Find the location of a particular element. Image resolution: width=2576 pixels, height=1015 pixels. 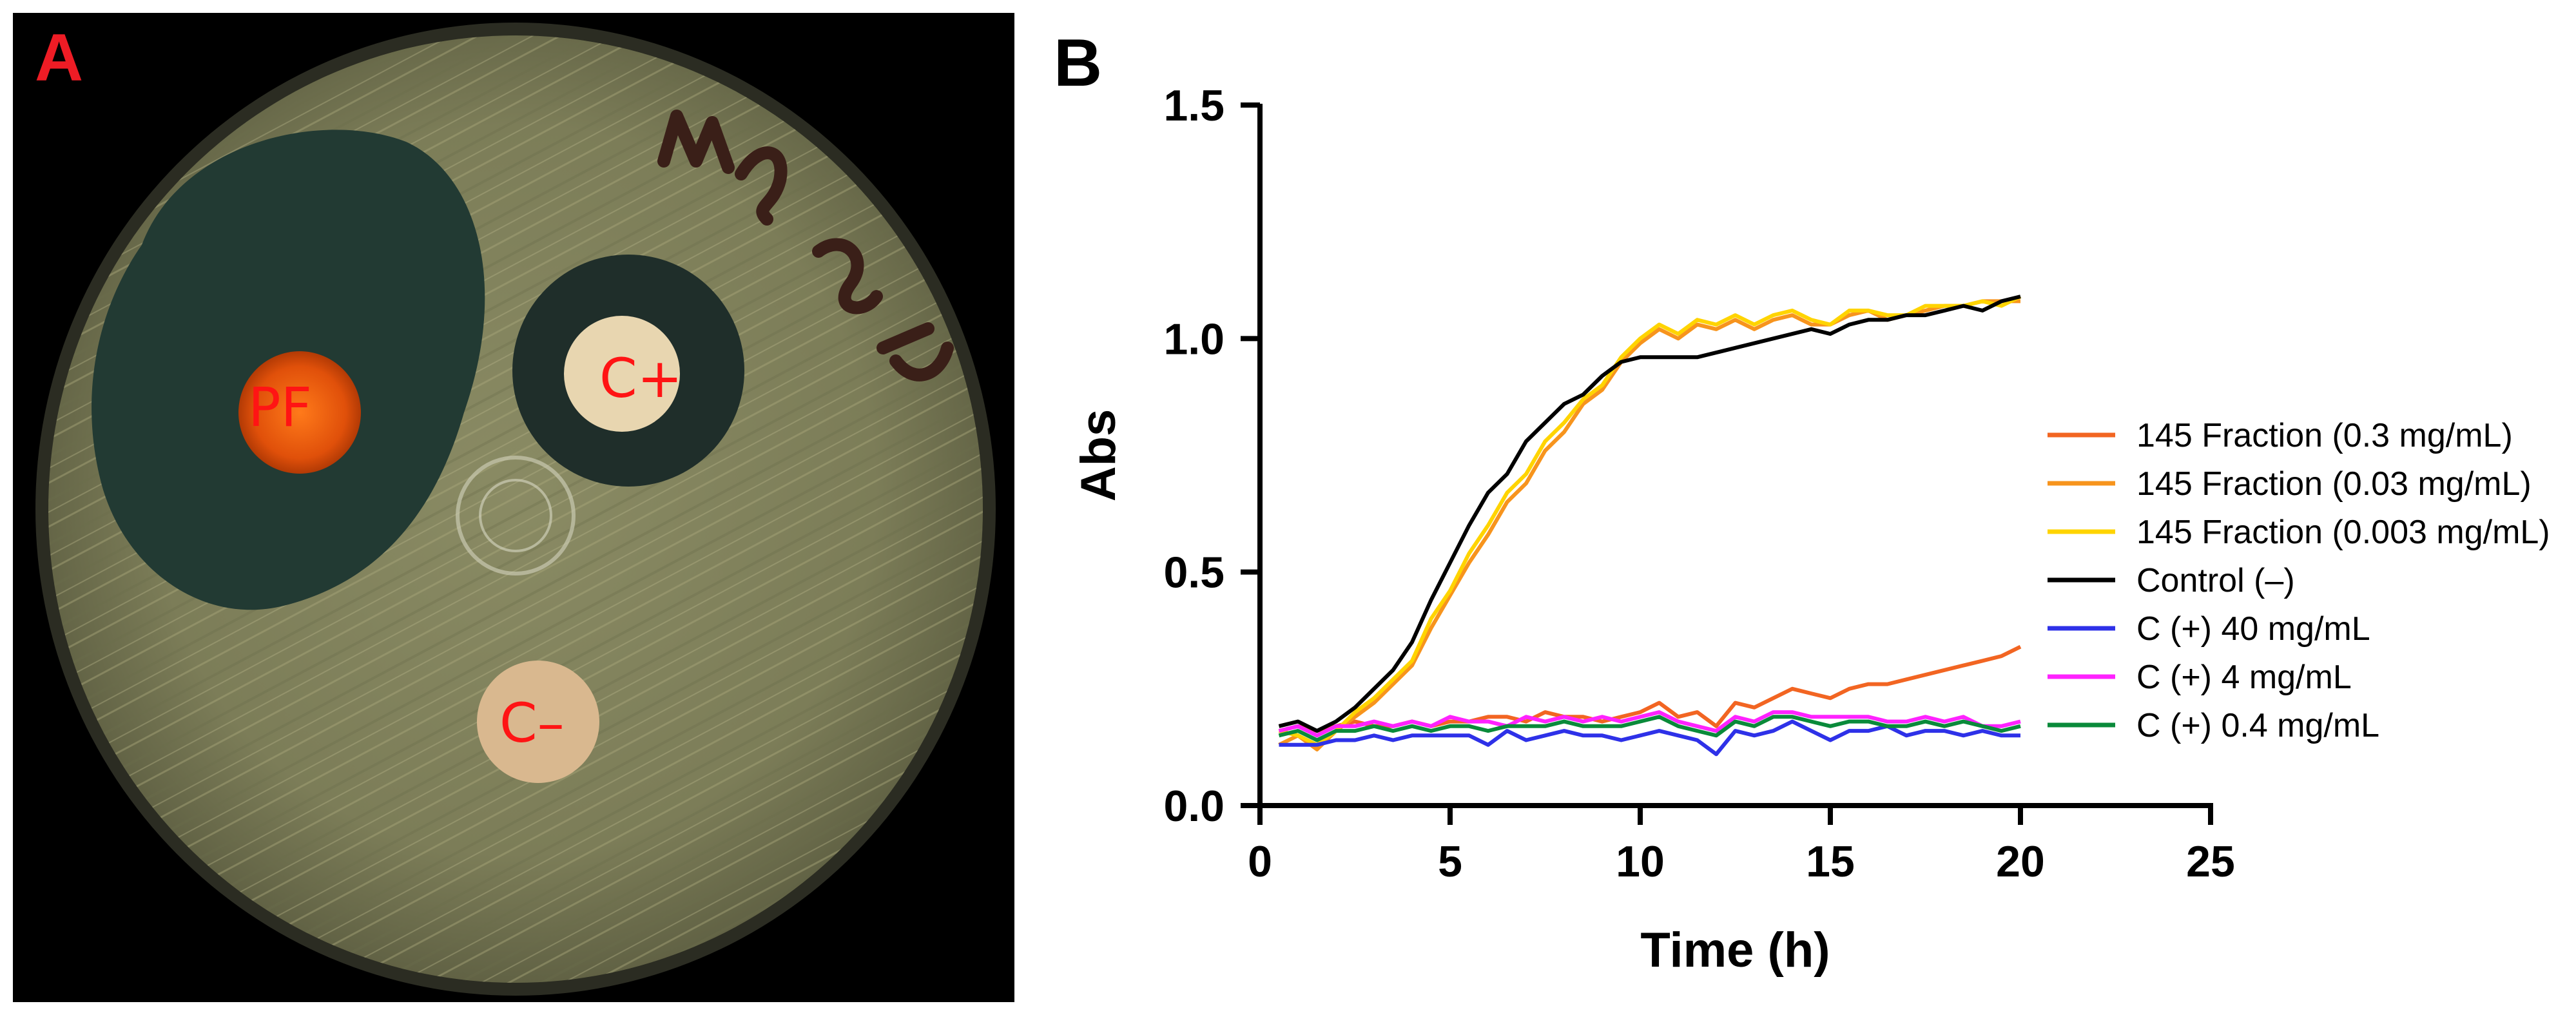

x-tick-label: 15 is located at coordinates (1830, 862).